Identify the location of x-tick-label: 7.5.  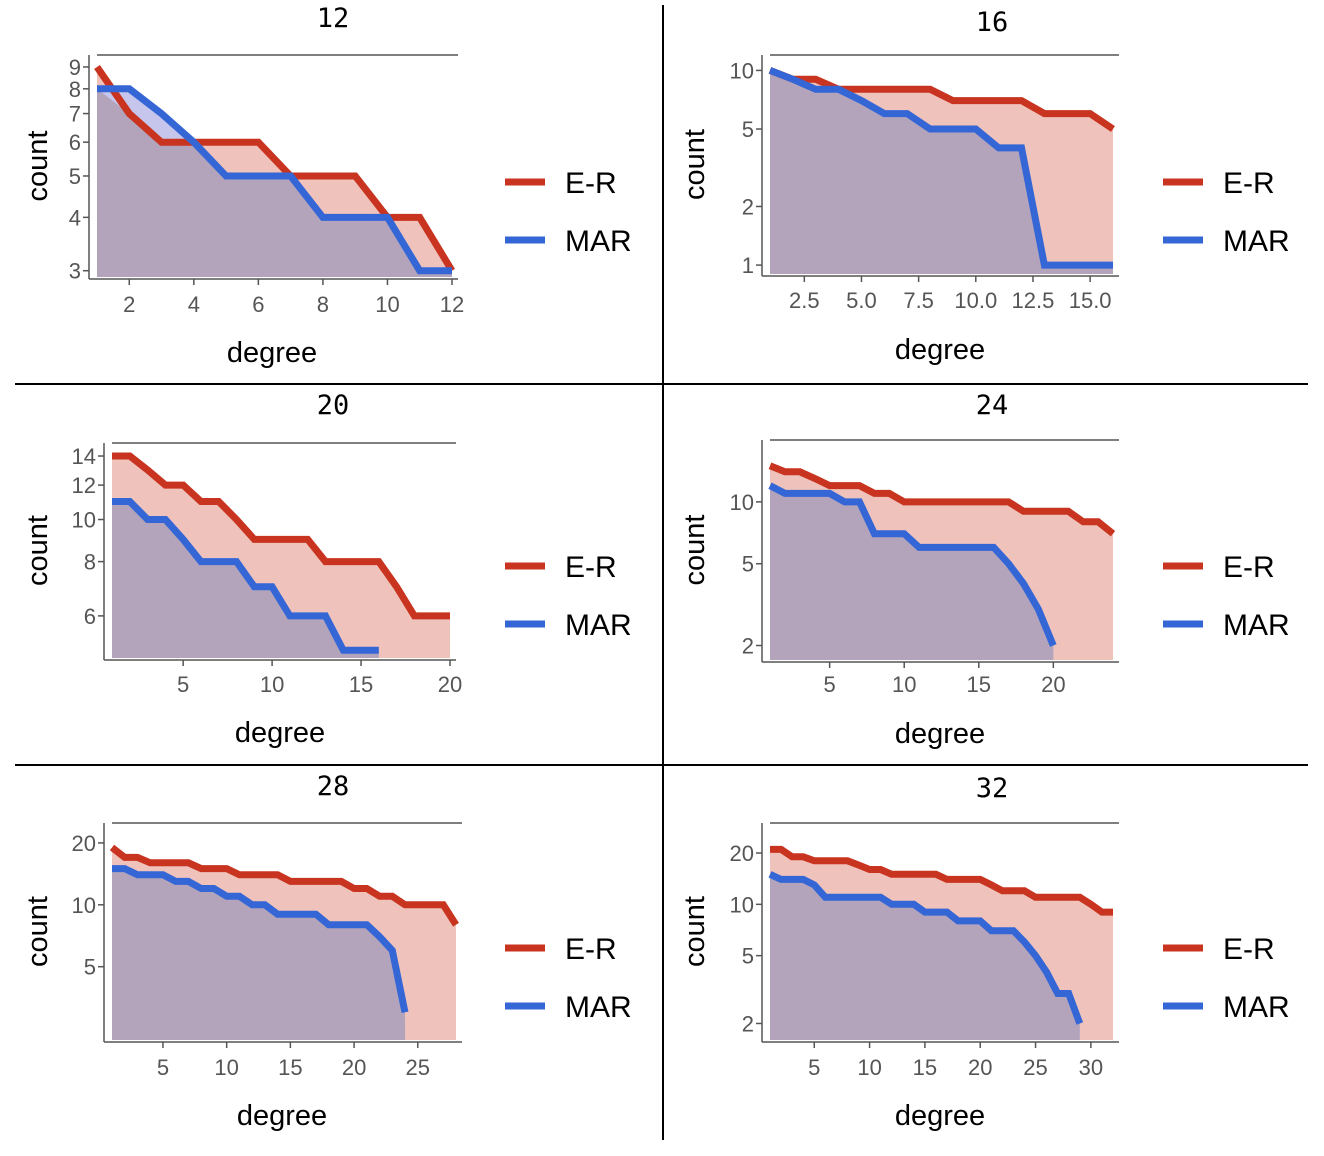
(918, 300).